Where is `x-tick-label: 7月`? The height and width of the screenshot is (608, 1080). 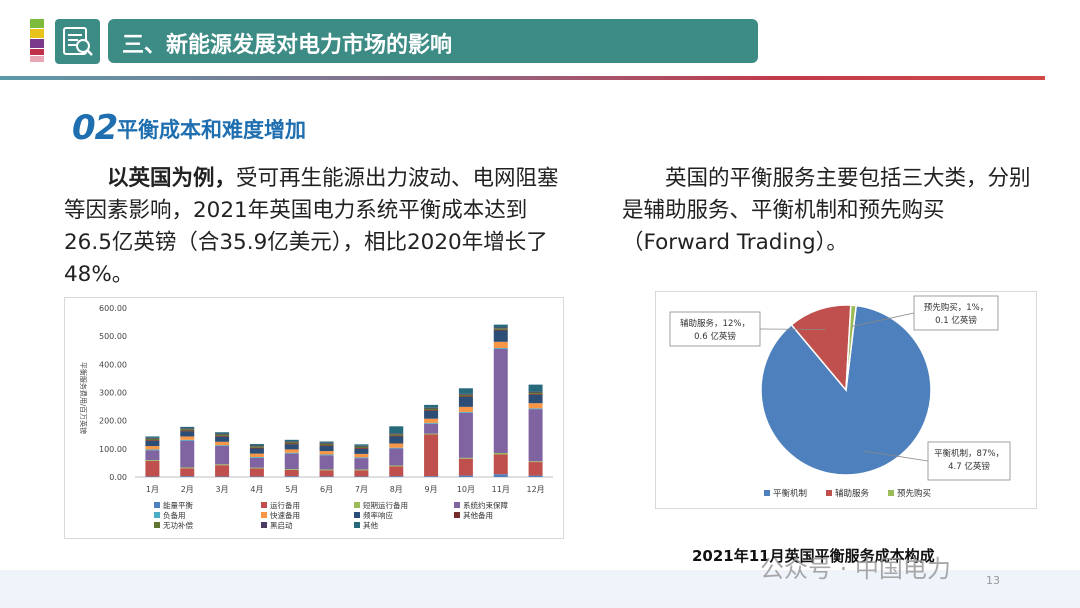
x-tick-label: 7月 is located at coordinates (361, 489).